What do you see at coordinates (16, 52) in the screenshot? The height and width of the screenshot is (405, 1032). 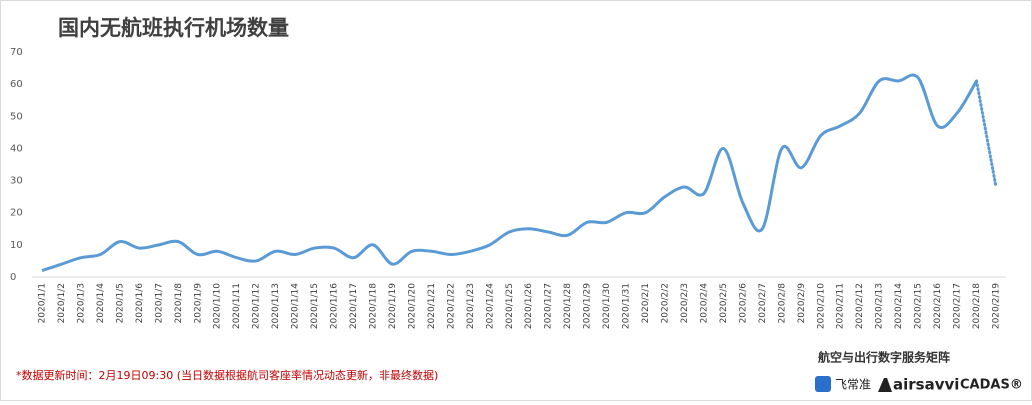 I see `y-tick-label: 70` at bounding box center [16, 52].